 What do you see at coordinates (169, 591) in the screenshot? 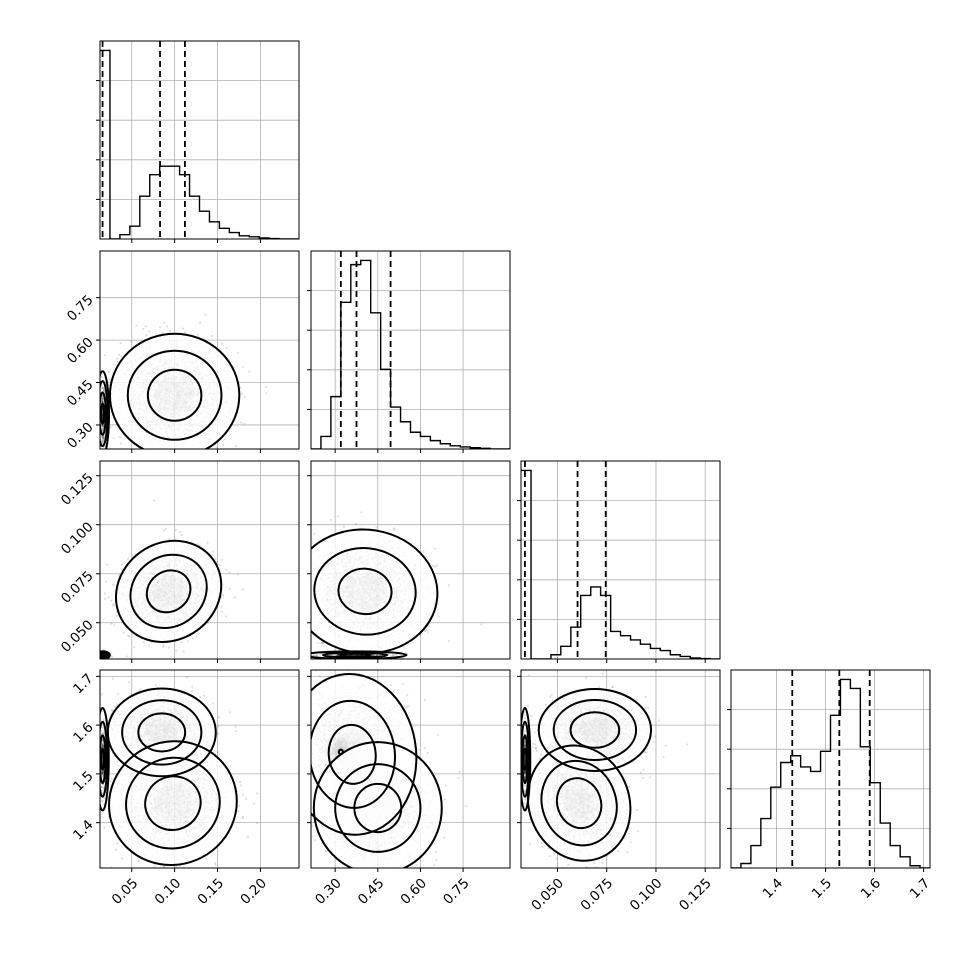
I see `contour-fill` at bounding box center [169, 591].